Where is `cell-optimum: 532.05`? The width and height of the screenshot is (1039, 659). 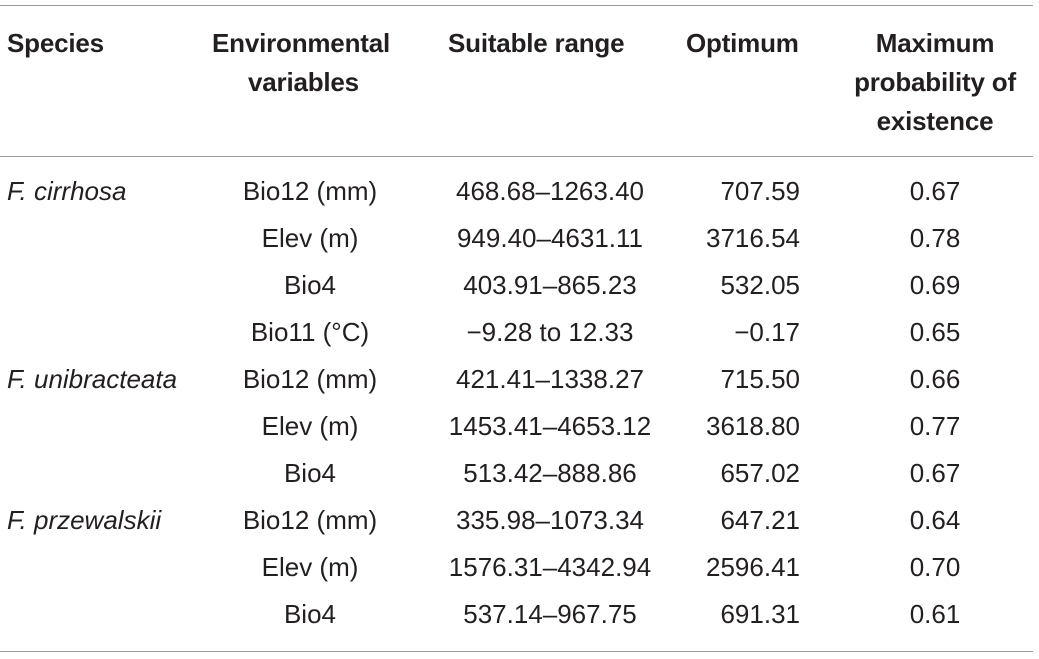 cell-optimum: 532.05 is located at coordinates (760, 285).